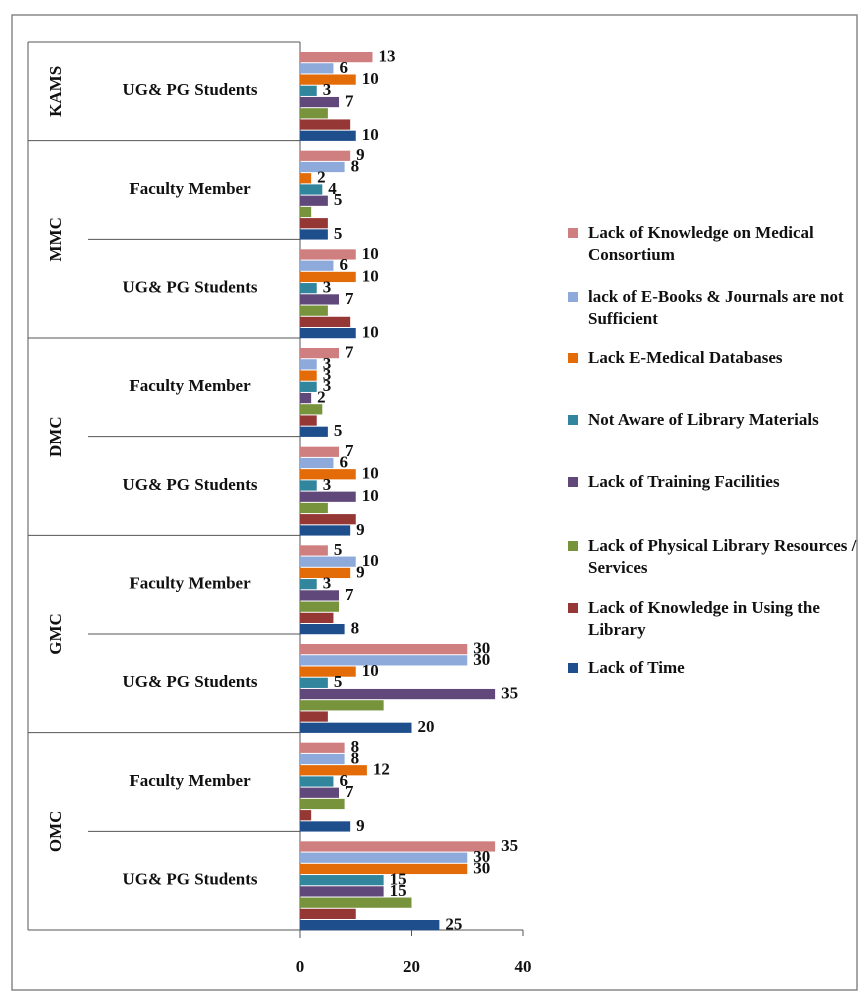  I want to click on value-label: 12, so click(381, 769).